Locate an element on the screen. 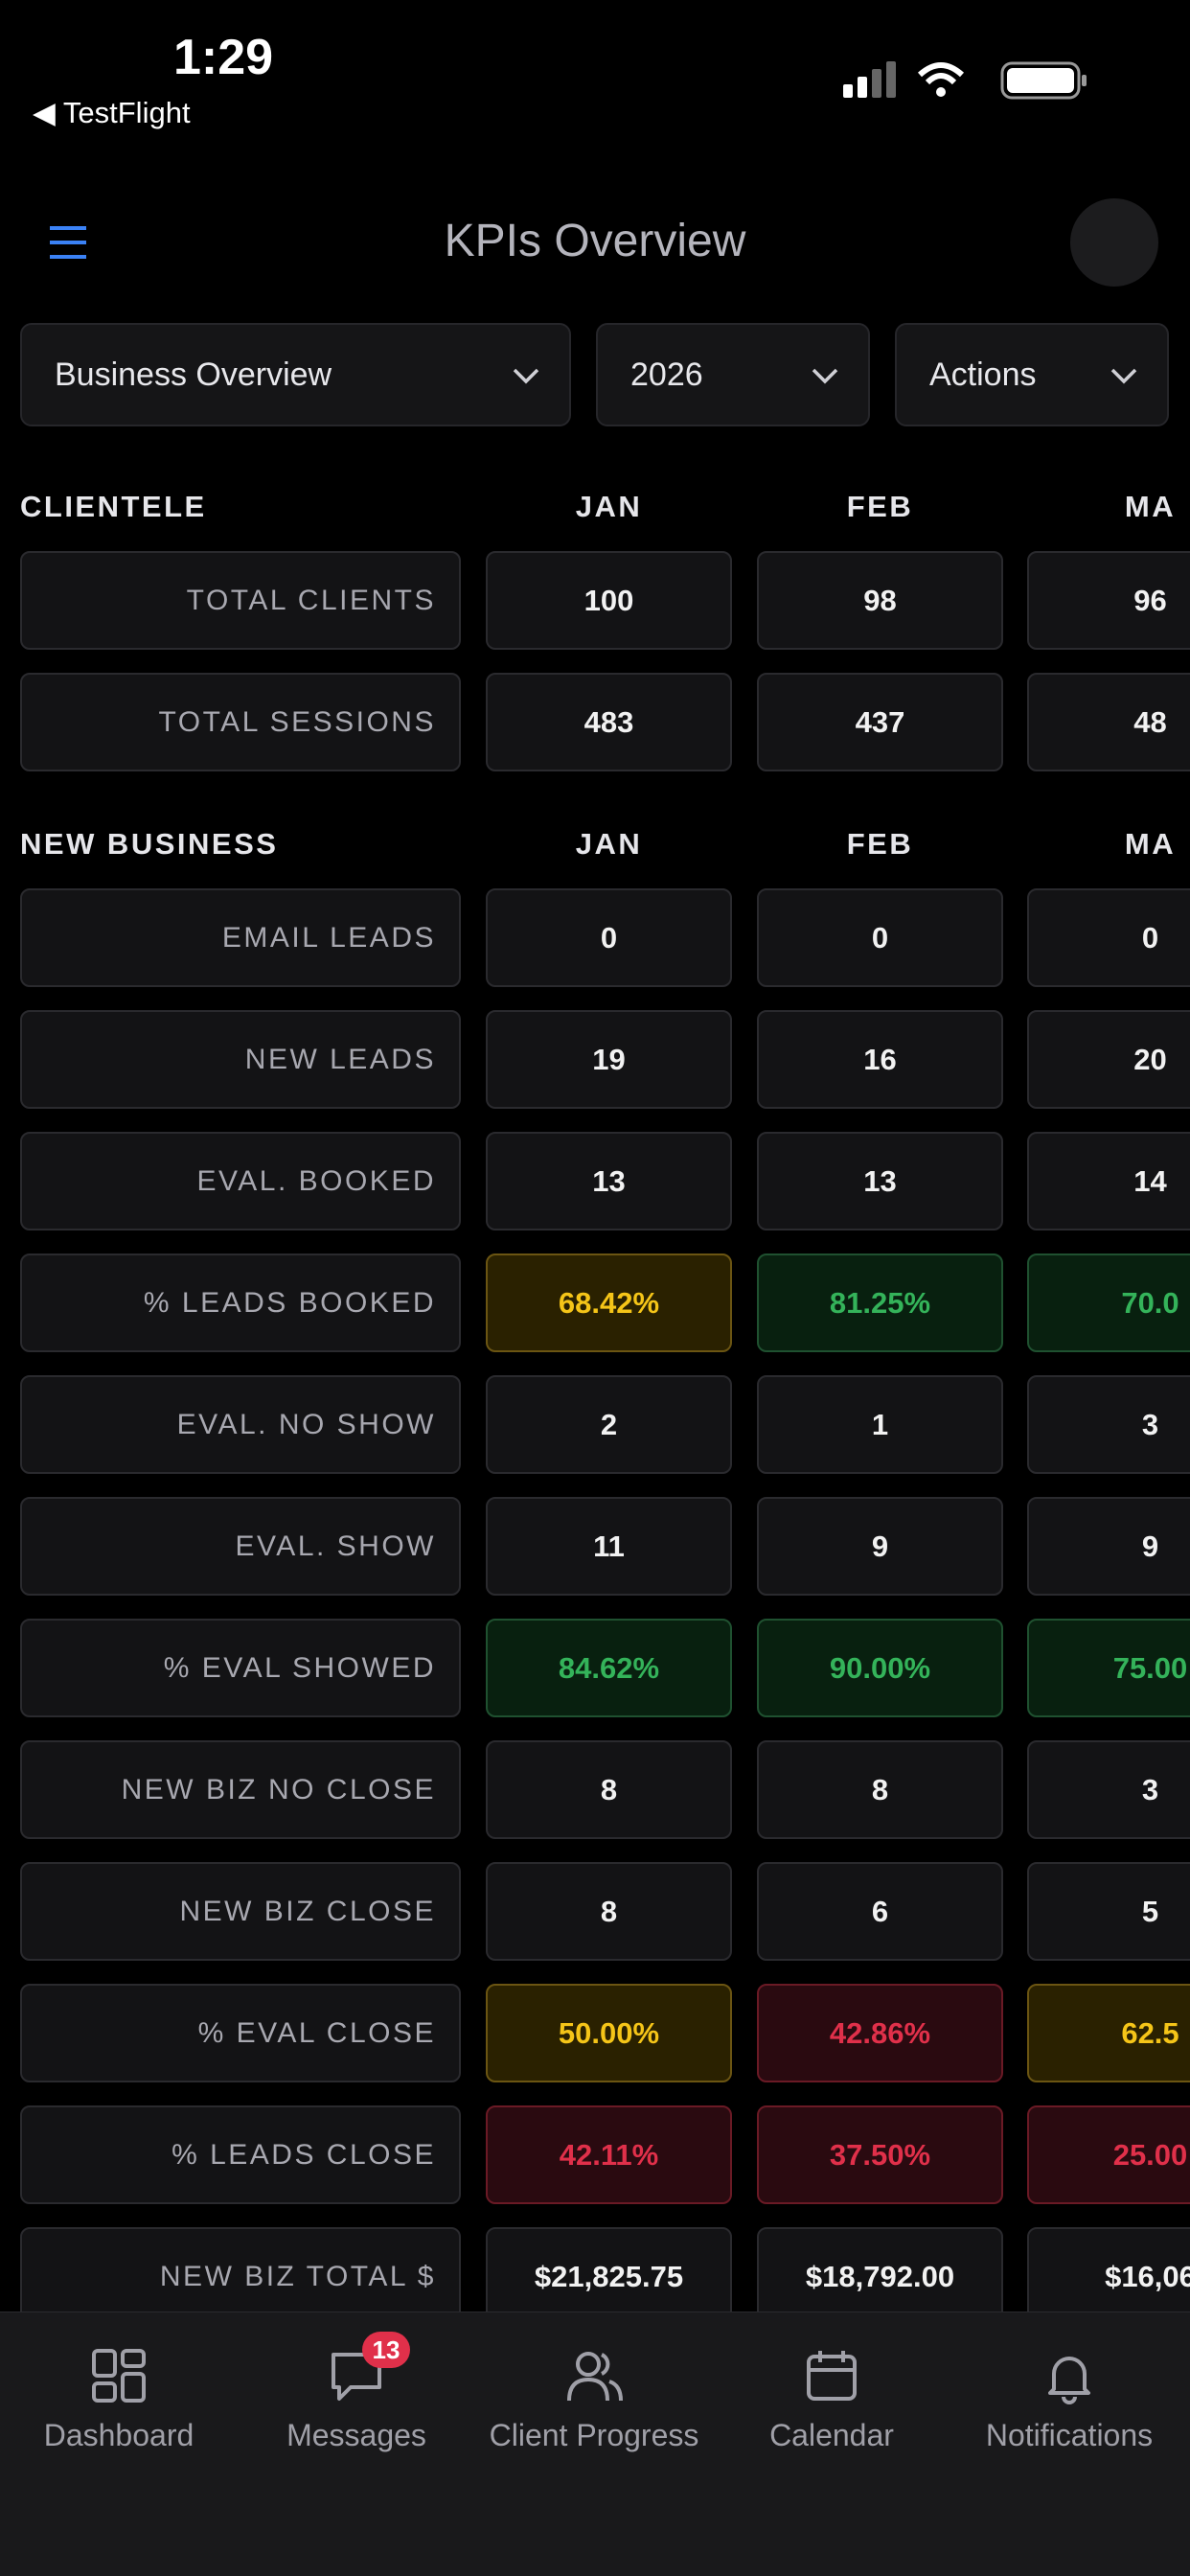 Image resolution: width=1190 pixels, height=2576 pixels. kpi-cell: 42.86% is located at coordinates (880, 2033).